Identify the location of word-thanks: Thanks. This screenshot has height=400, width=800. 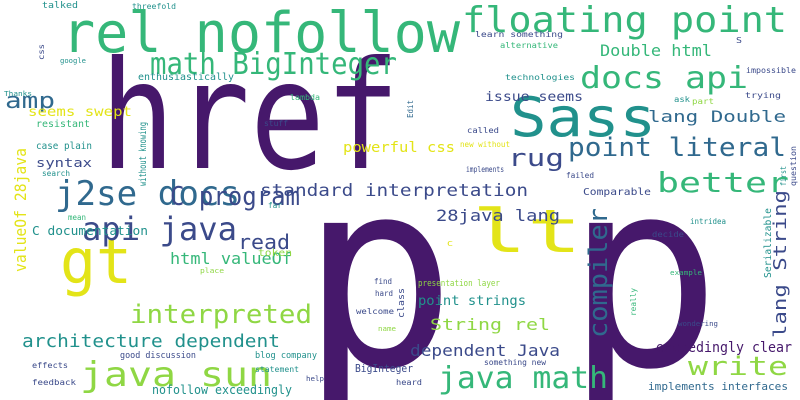
(18, 94).